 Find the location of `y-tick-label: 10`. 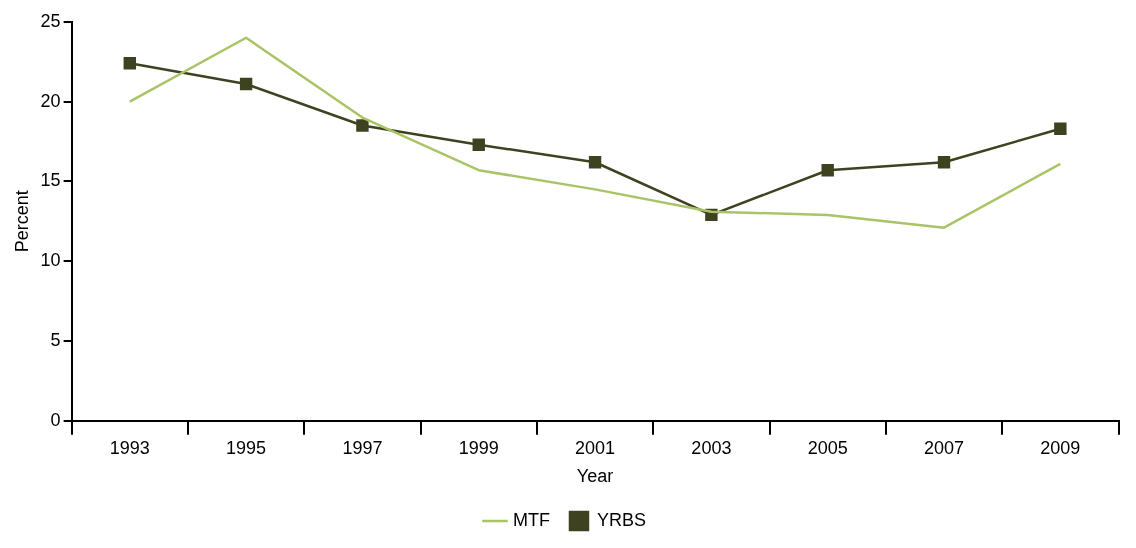

y-tick-label: 10 is located at coordinates (50, 260).